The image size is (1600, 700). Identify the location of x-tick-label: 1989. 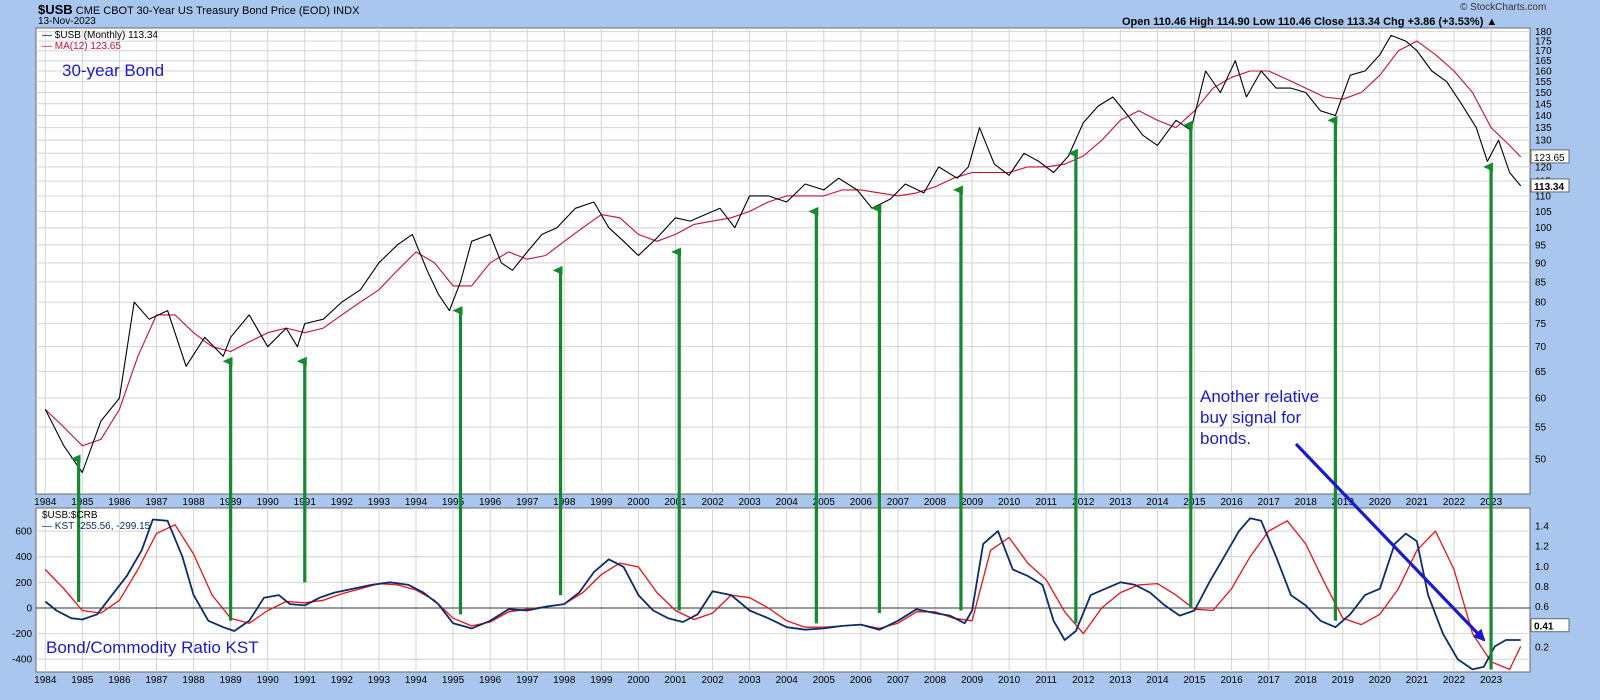
(231, 680).